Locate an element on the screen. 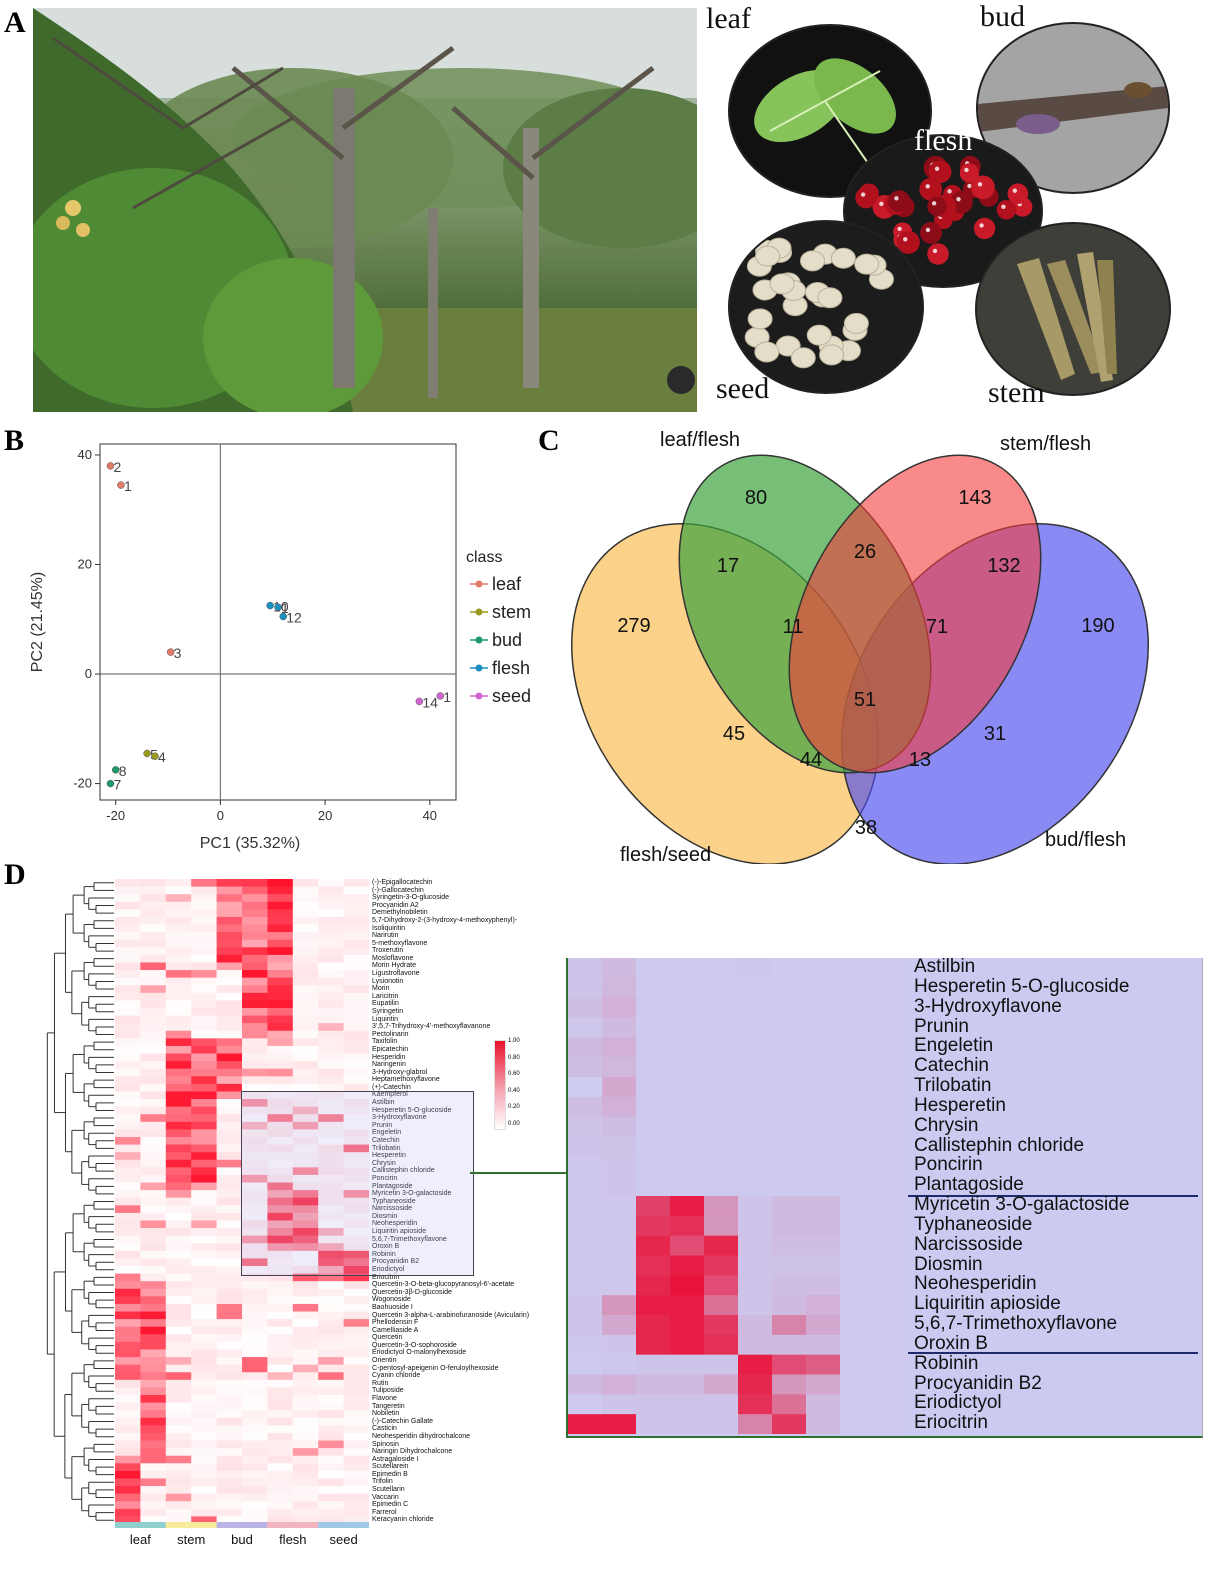 The image size is (1212, 1593). heatmap-compound-label: Hesperetin 5-O-glucoside is located at coordinates (412, 1110).